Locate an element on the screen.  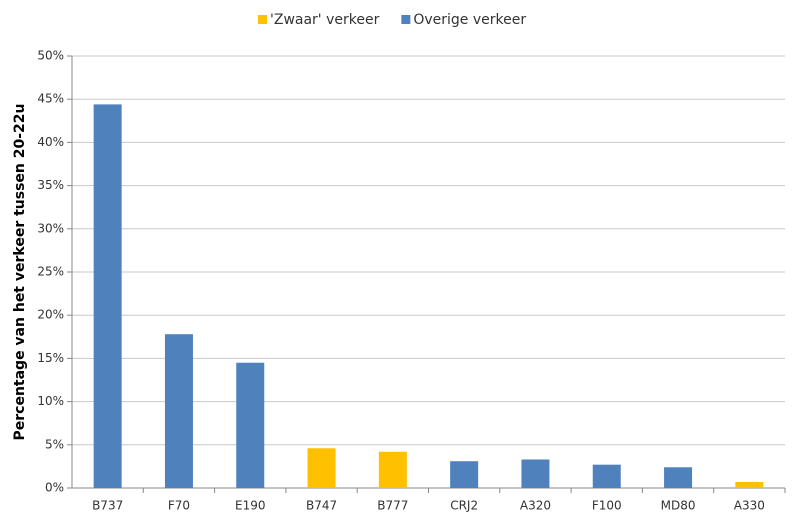
y-tick-label: 40% is located at coordinates (50, 142).